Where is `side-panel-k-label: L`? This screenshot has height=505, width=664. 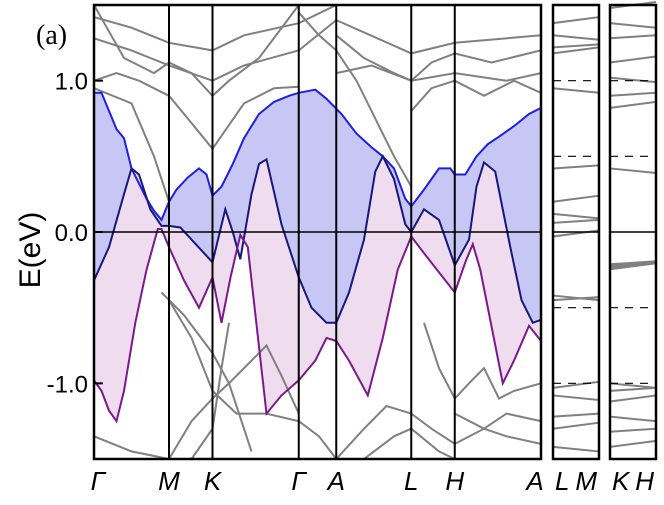 side-panel-k-label: L is located at coordinates (562, 481).